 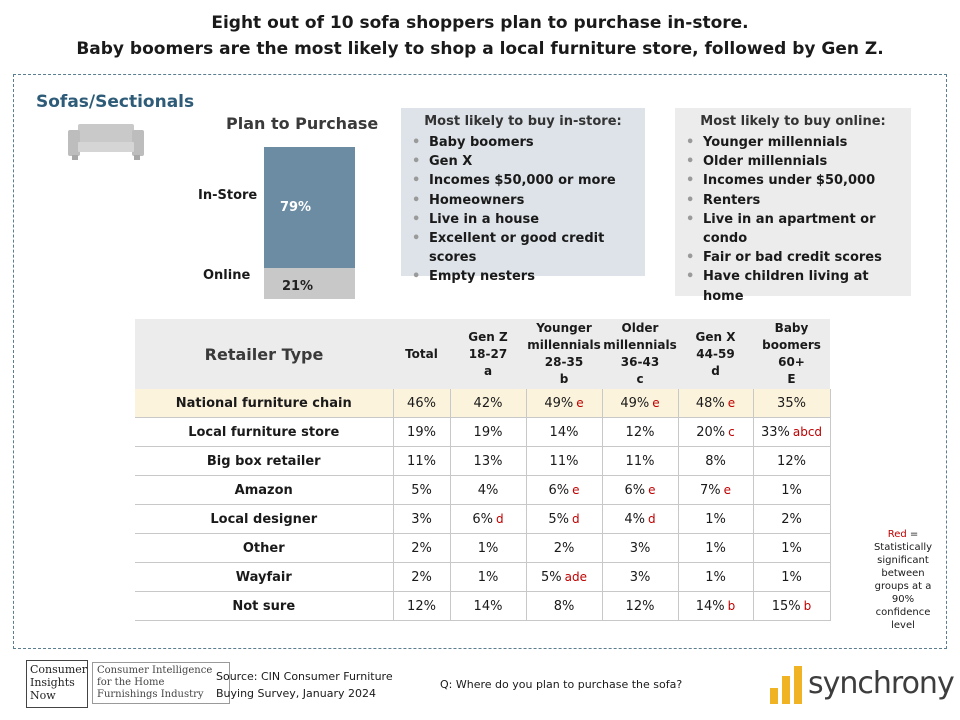 What do you see at coordinates (792, 403) in the screenshot?
I see `table-cell: 35%` at bounding box center [792, 403].